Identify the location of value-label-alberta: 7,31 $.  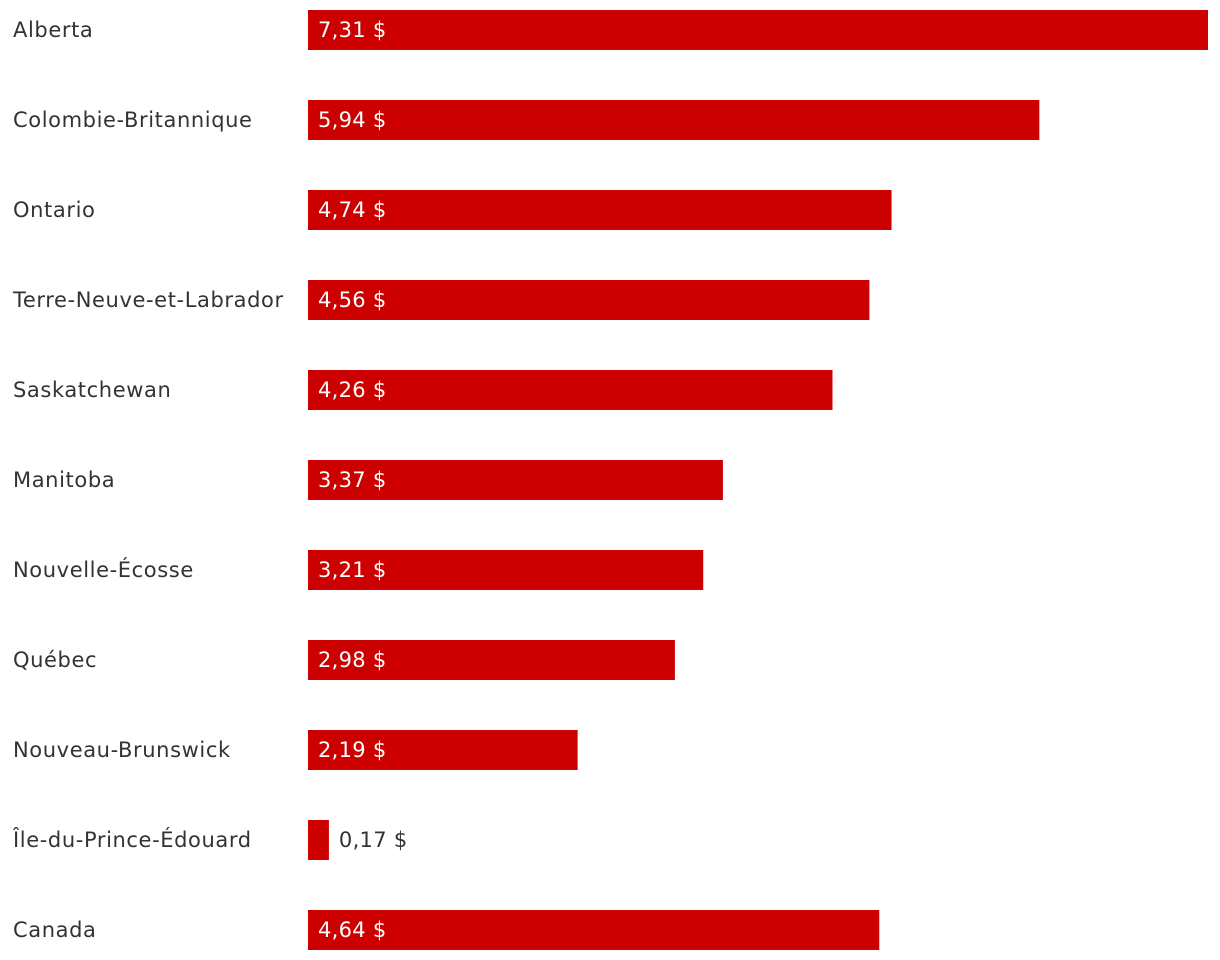
(352, 30).